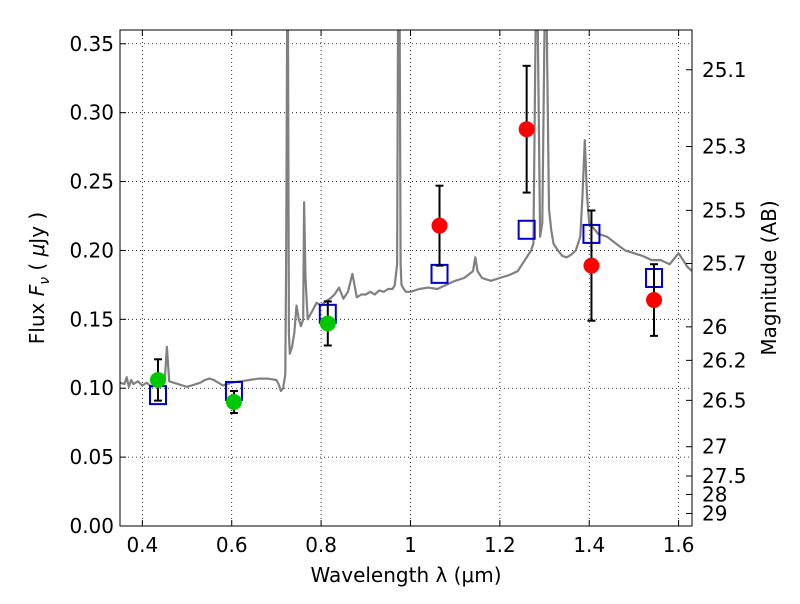 This screenshot has height=604, width=800. Describe the element at coordinates (91, 526) in the screenshot. I see `y-tick-label: 0.00` at that location.